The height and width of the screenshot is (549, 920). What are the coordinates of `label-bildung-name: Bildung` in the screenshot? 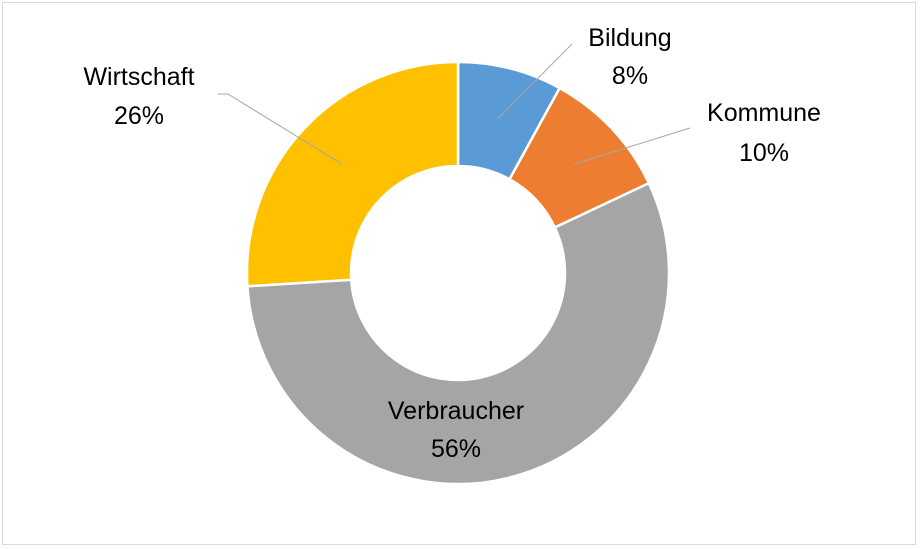 It's located at (629, 38).